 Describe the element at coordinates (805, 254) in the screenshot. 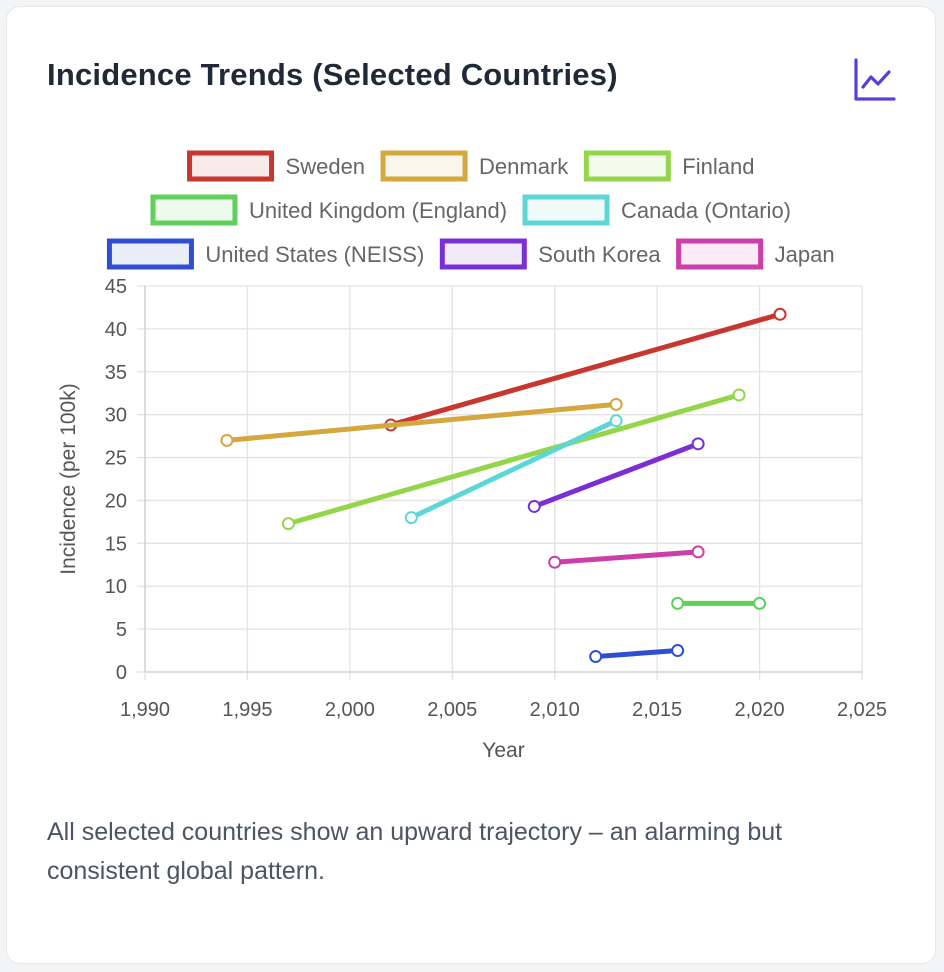

I see `legend-label: Japan` at that location.